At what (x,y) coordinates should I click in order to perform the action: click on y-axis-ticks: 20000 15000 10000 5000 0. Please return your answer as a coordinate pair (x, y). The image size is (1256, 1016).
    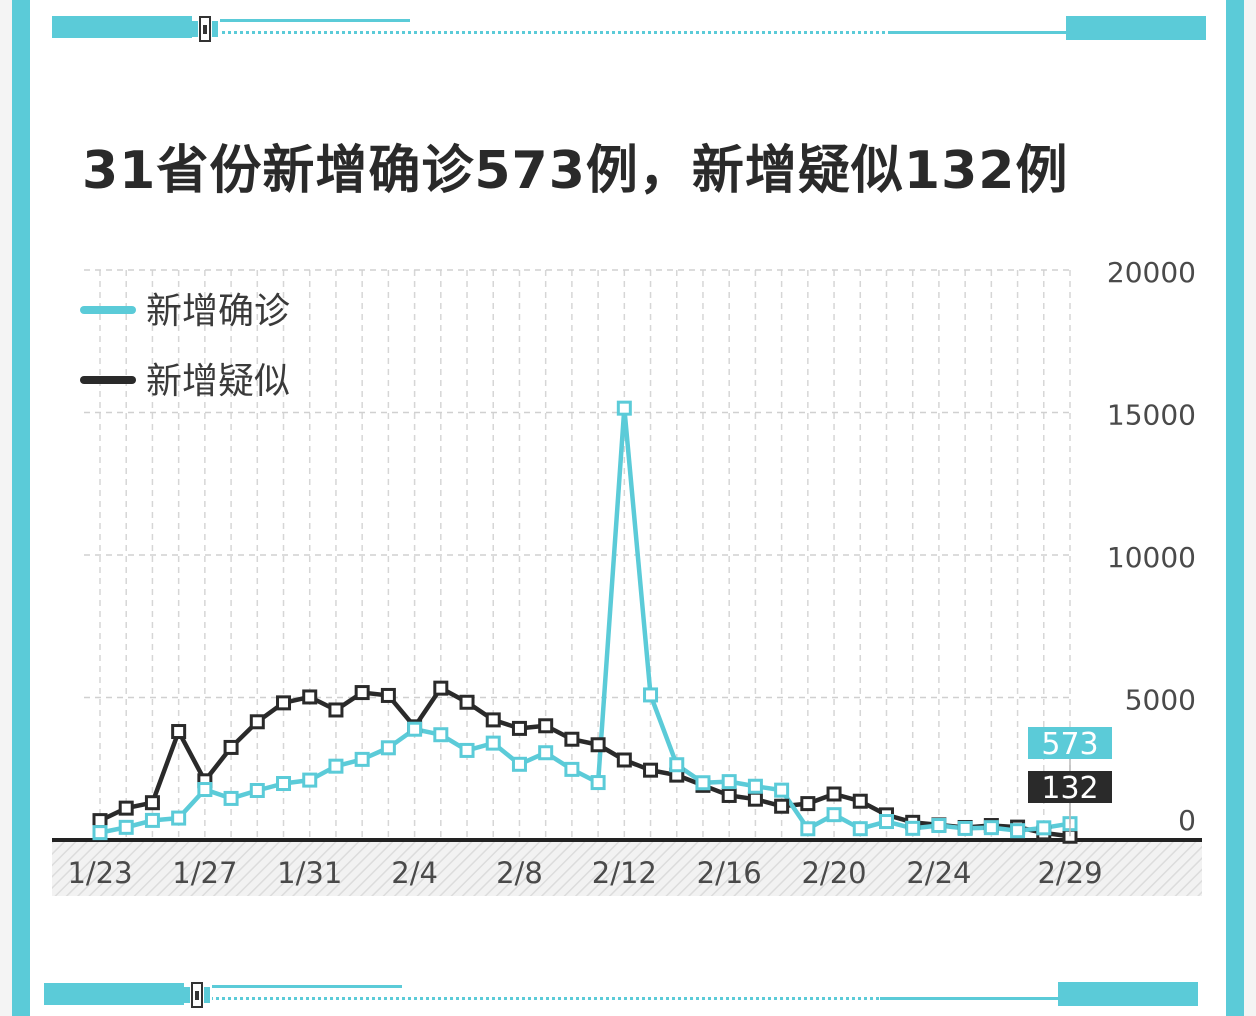
    Looking at the image, I should click on (1151, 546).